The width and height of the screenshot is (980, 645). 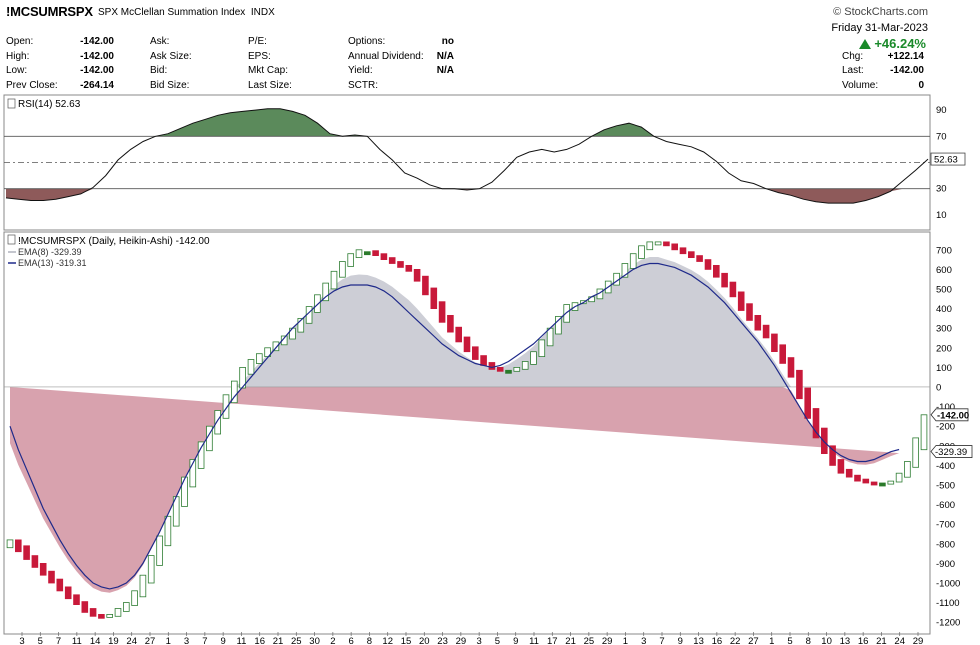 I want to click on price-tick-label: 100, so click(x=944, y=368).